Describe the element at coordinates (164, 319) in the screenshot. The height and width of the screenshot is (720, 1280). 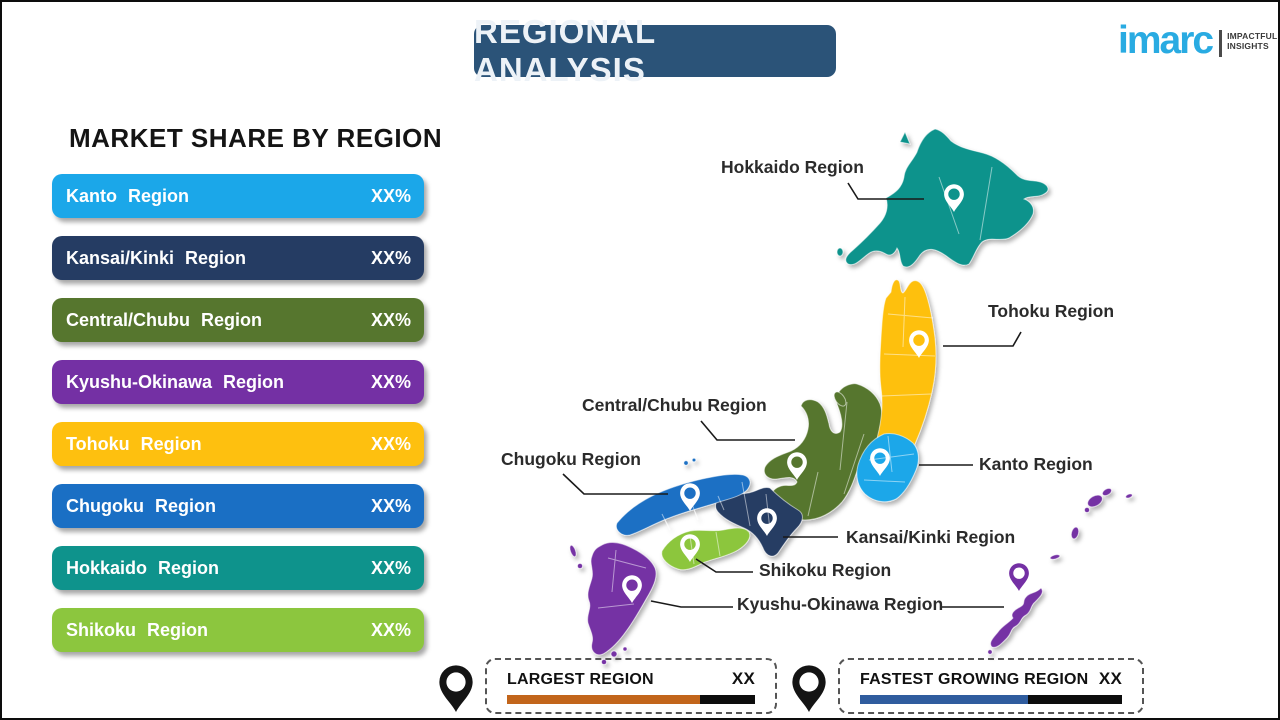
I see `share-bar-label: Central/Chubu Region` at that location.